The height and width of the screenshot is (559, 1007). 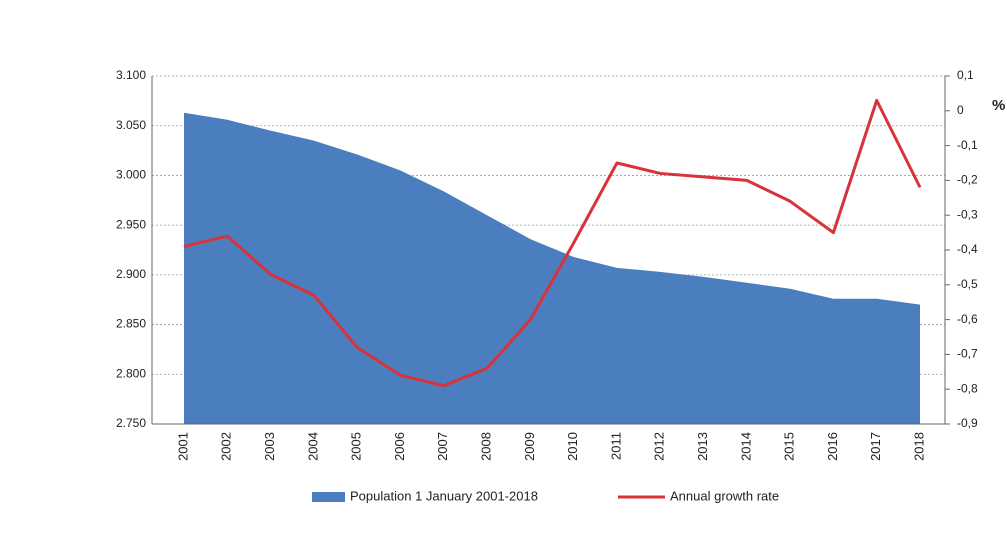 What do you see at coordinates (131, 224) in the screenshot?
I see `y-tick-label: 2.950` at bounding box center [131, 224].